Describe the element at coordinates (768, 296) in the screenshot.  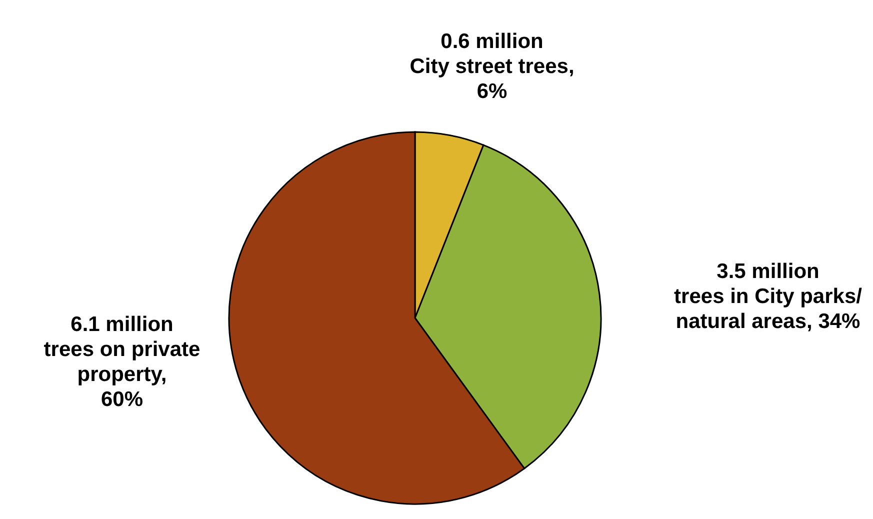
I see `slice-label: 3.5 million trees in City parks/ natural areas, 34%` at that location.